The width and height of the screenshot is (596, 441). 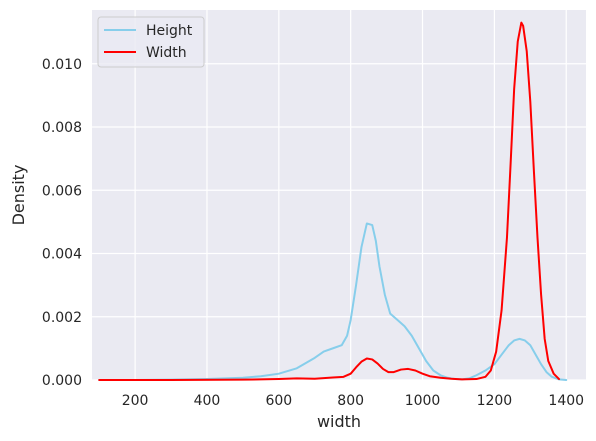 I want to click on x-tick-label: 200, so click(x=135, y=401).